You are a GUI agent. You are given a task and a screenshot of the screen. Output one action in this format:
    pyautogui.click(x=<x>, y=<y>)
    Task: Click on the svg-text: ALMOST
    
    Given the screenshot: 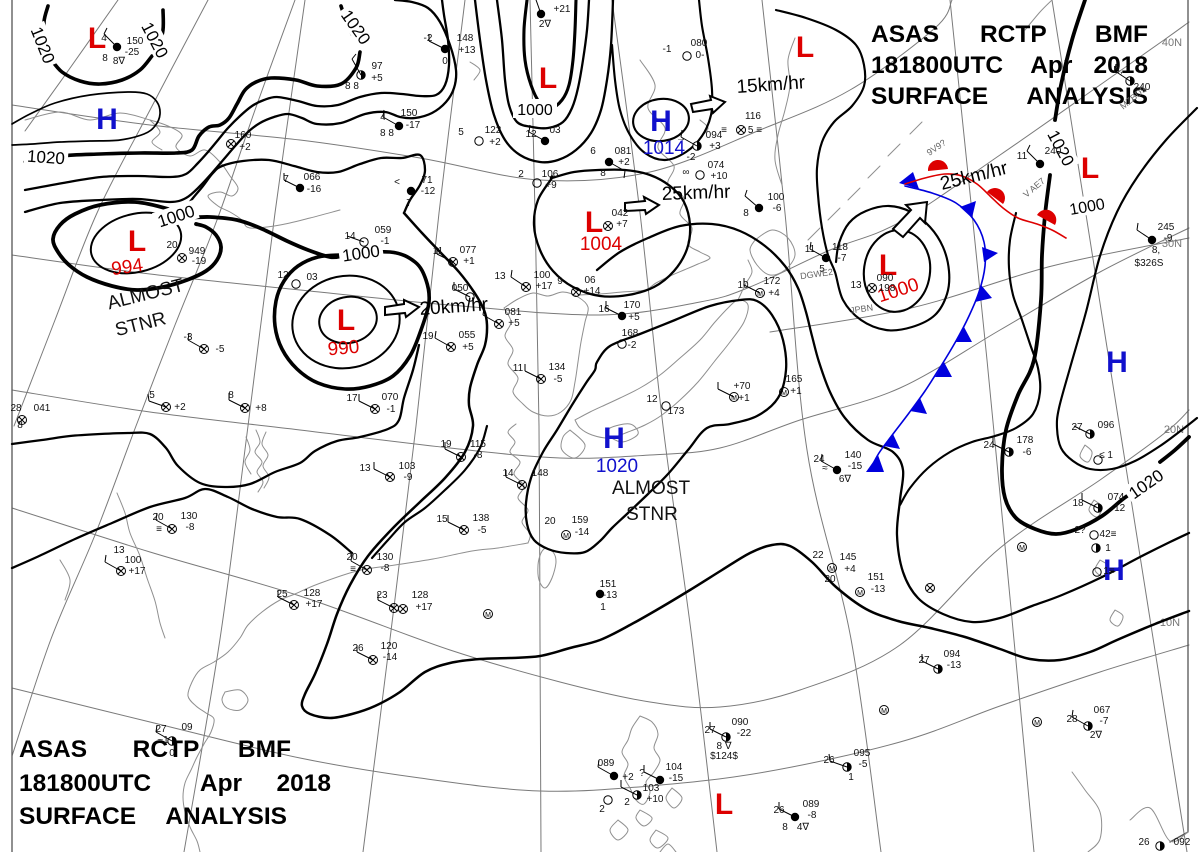 What is the action you would take?
    pyautogui.click(x=651, y=488)
    